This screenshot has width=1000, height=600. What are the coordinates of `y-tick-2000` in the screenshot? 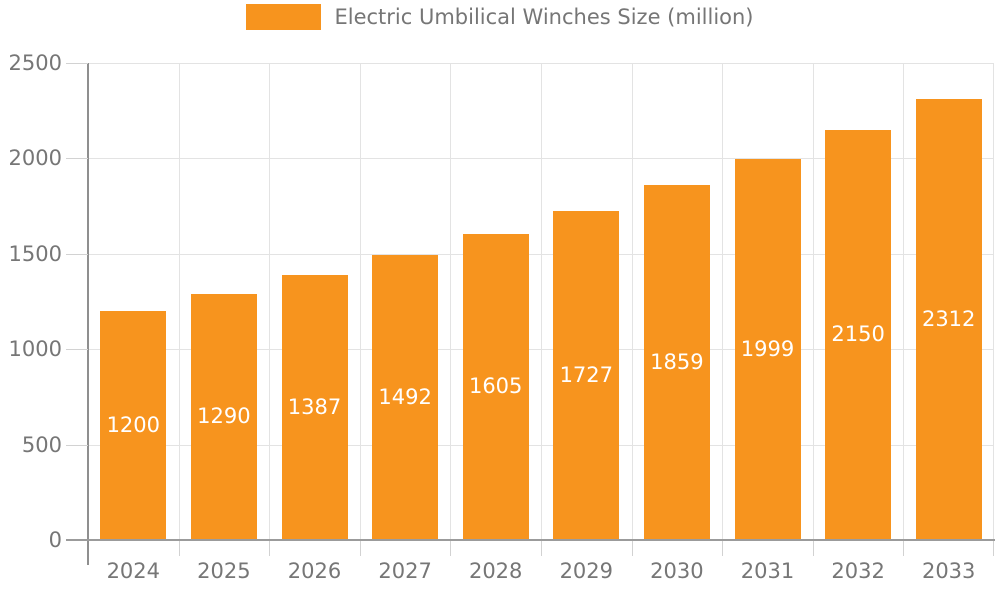 It's located at (77, 159).